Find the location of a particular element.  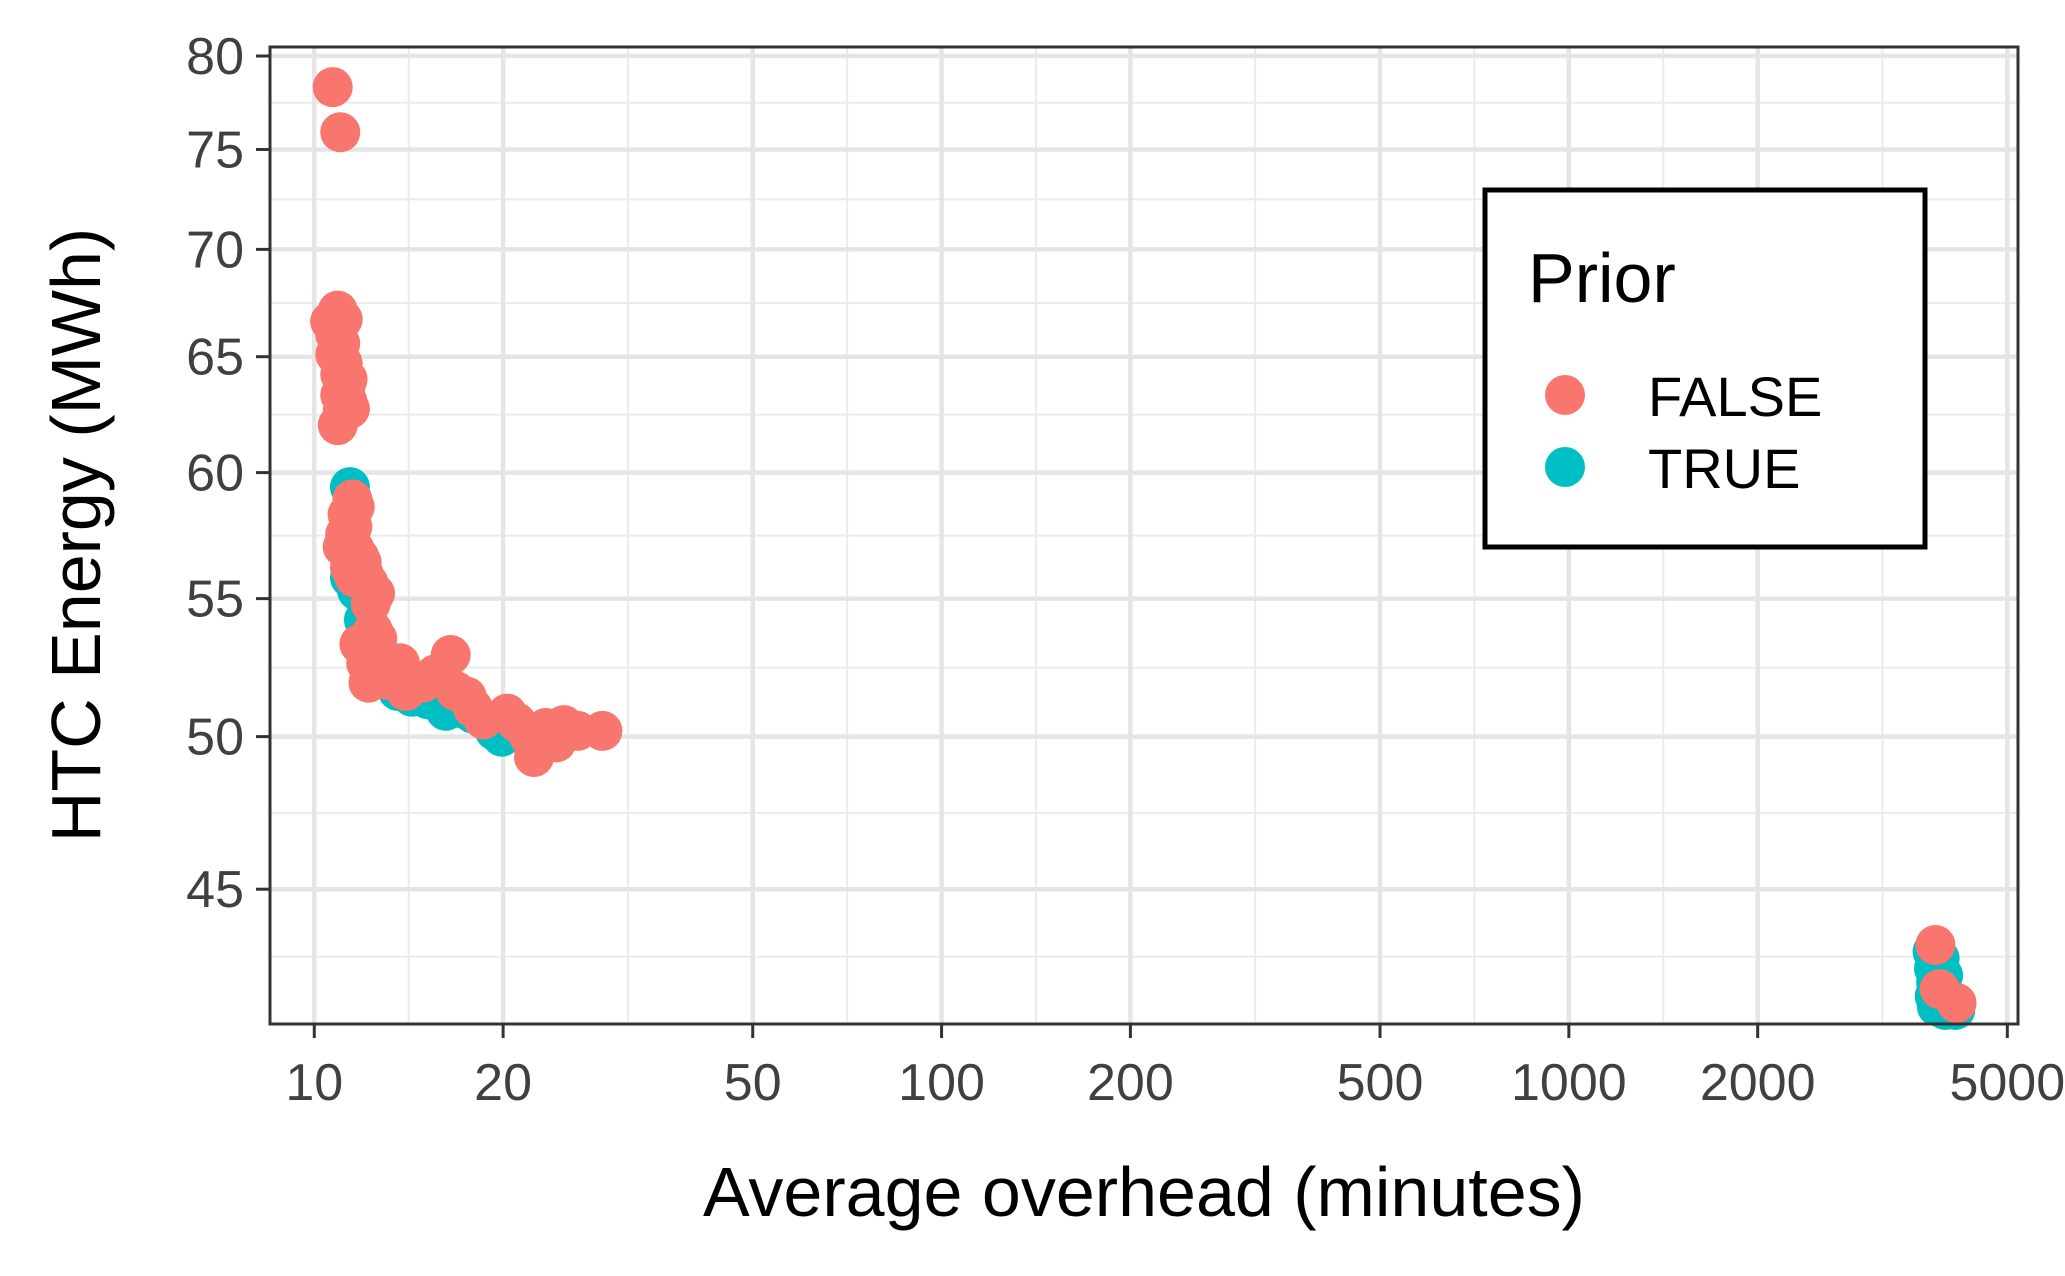

x-tick-label: 10 is located at coordinates (314, 1083).